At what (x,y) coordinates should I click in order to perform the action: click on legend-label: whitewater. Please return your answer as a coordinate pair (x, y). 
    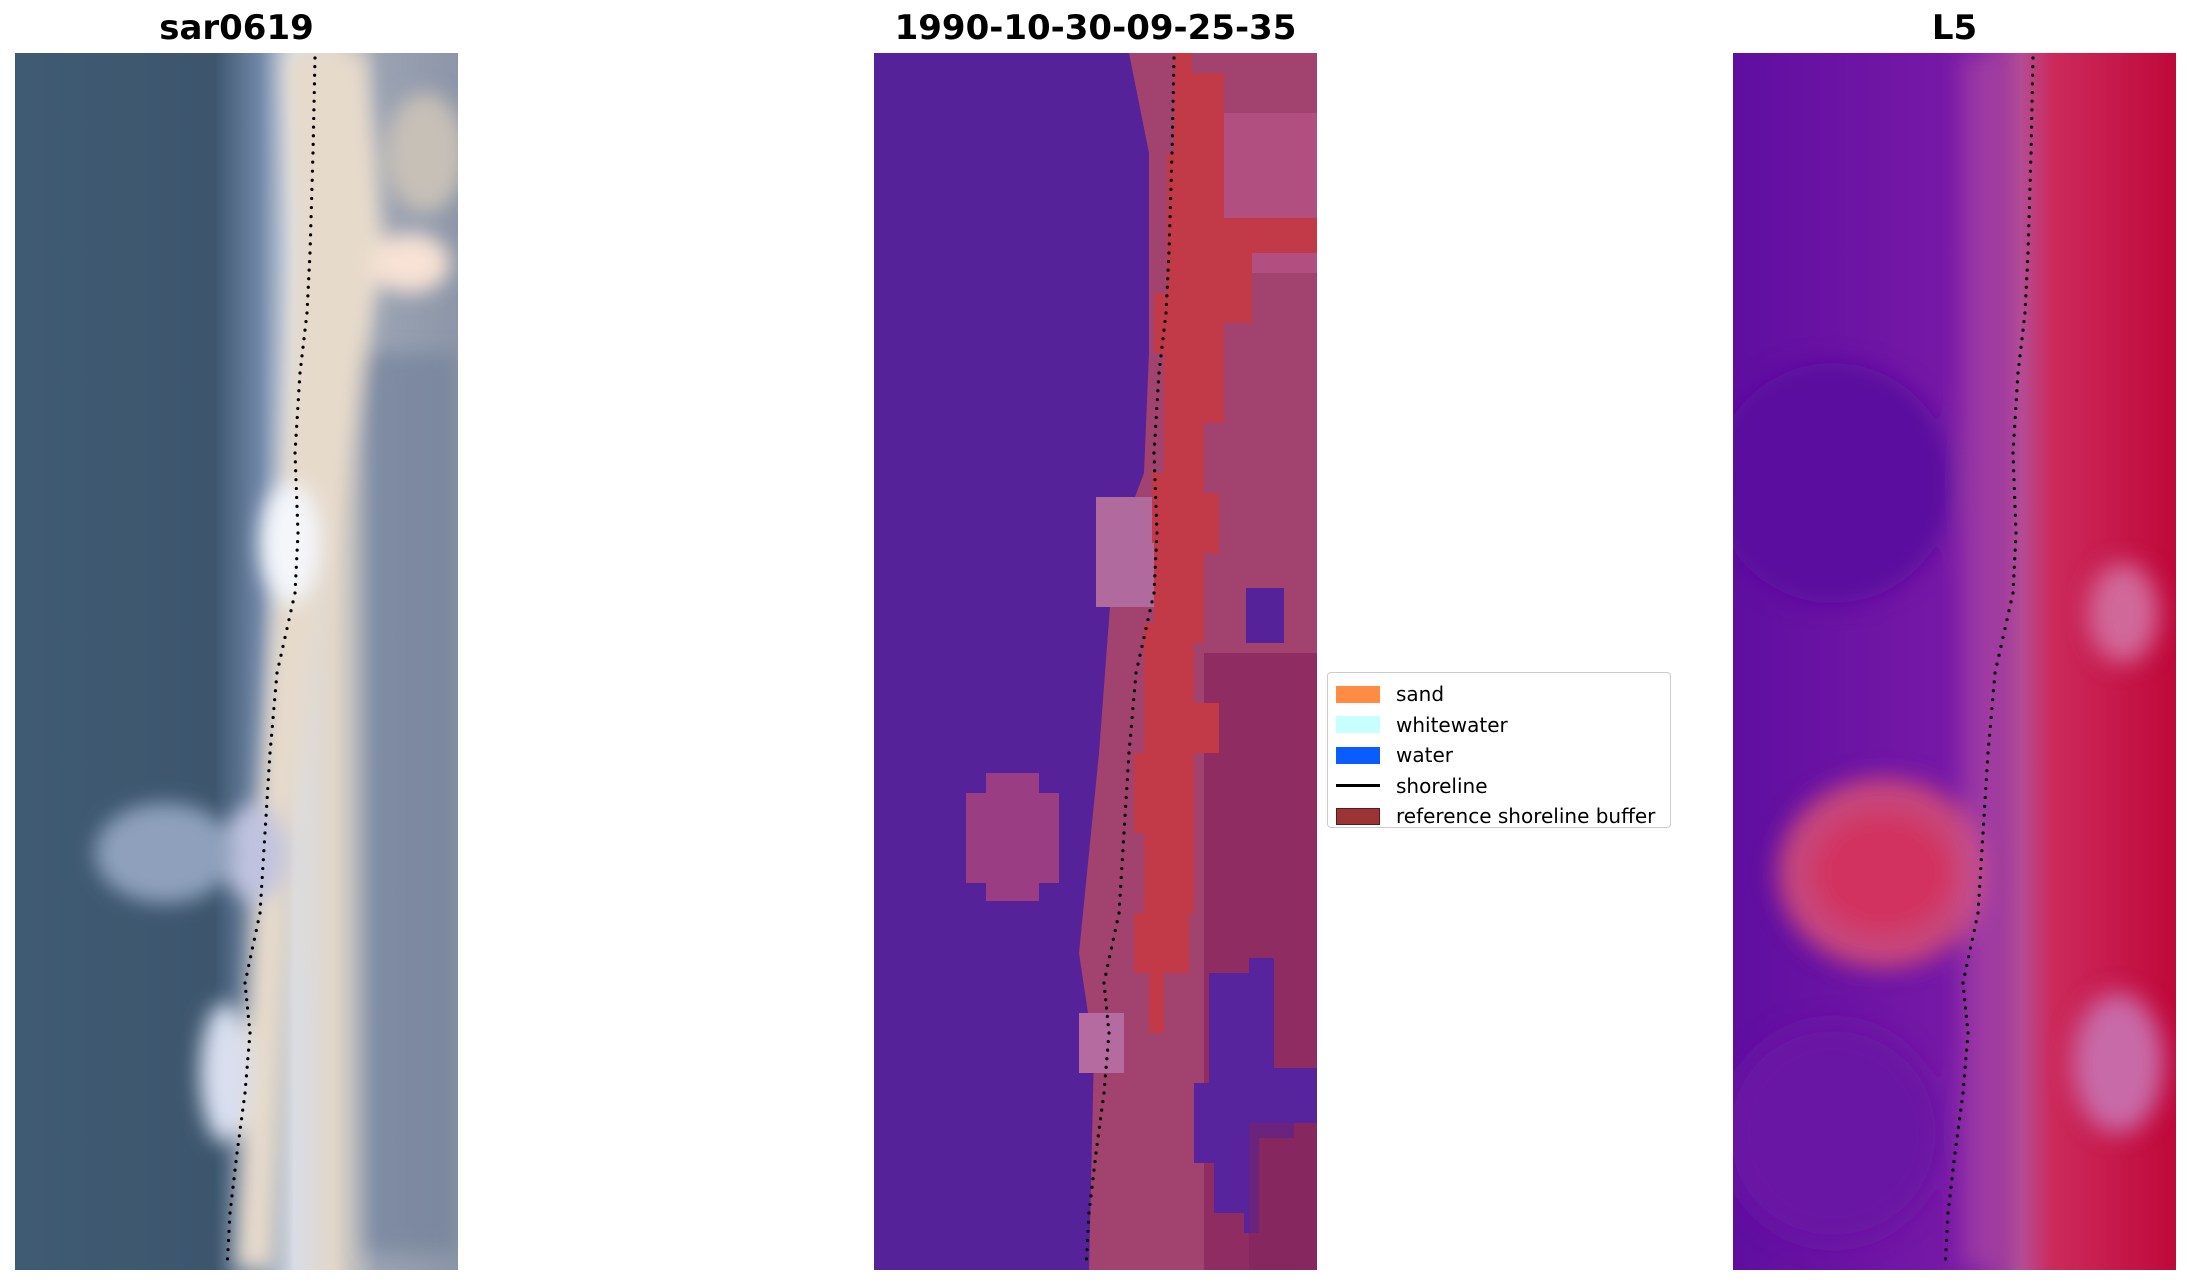
    Looking at the image, I should click on (1452, 724).